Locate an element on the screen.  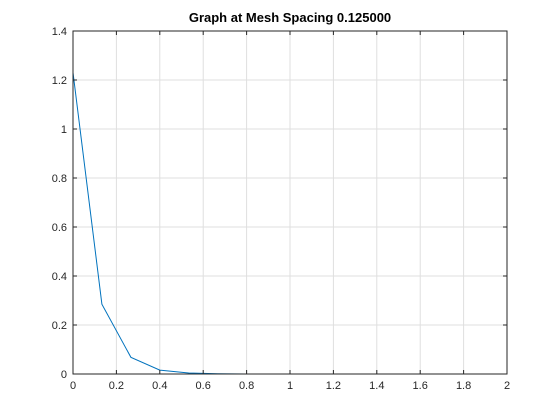
y-tick-label: 0 is located at coordinates (64, 375).